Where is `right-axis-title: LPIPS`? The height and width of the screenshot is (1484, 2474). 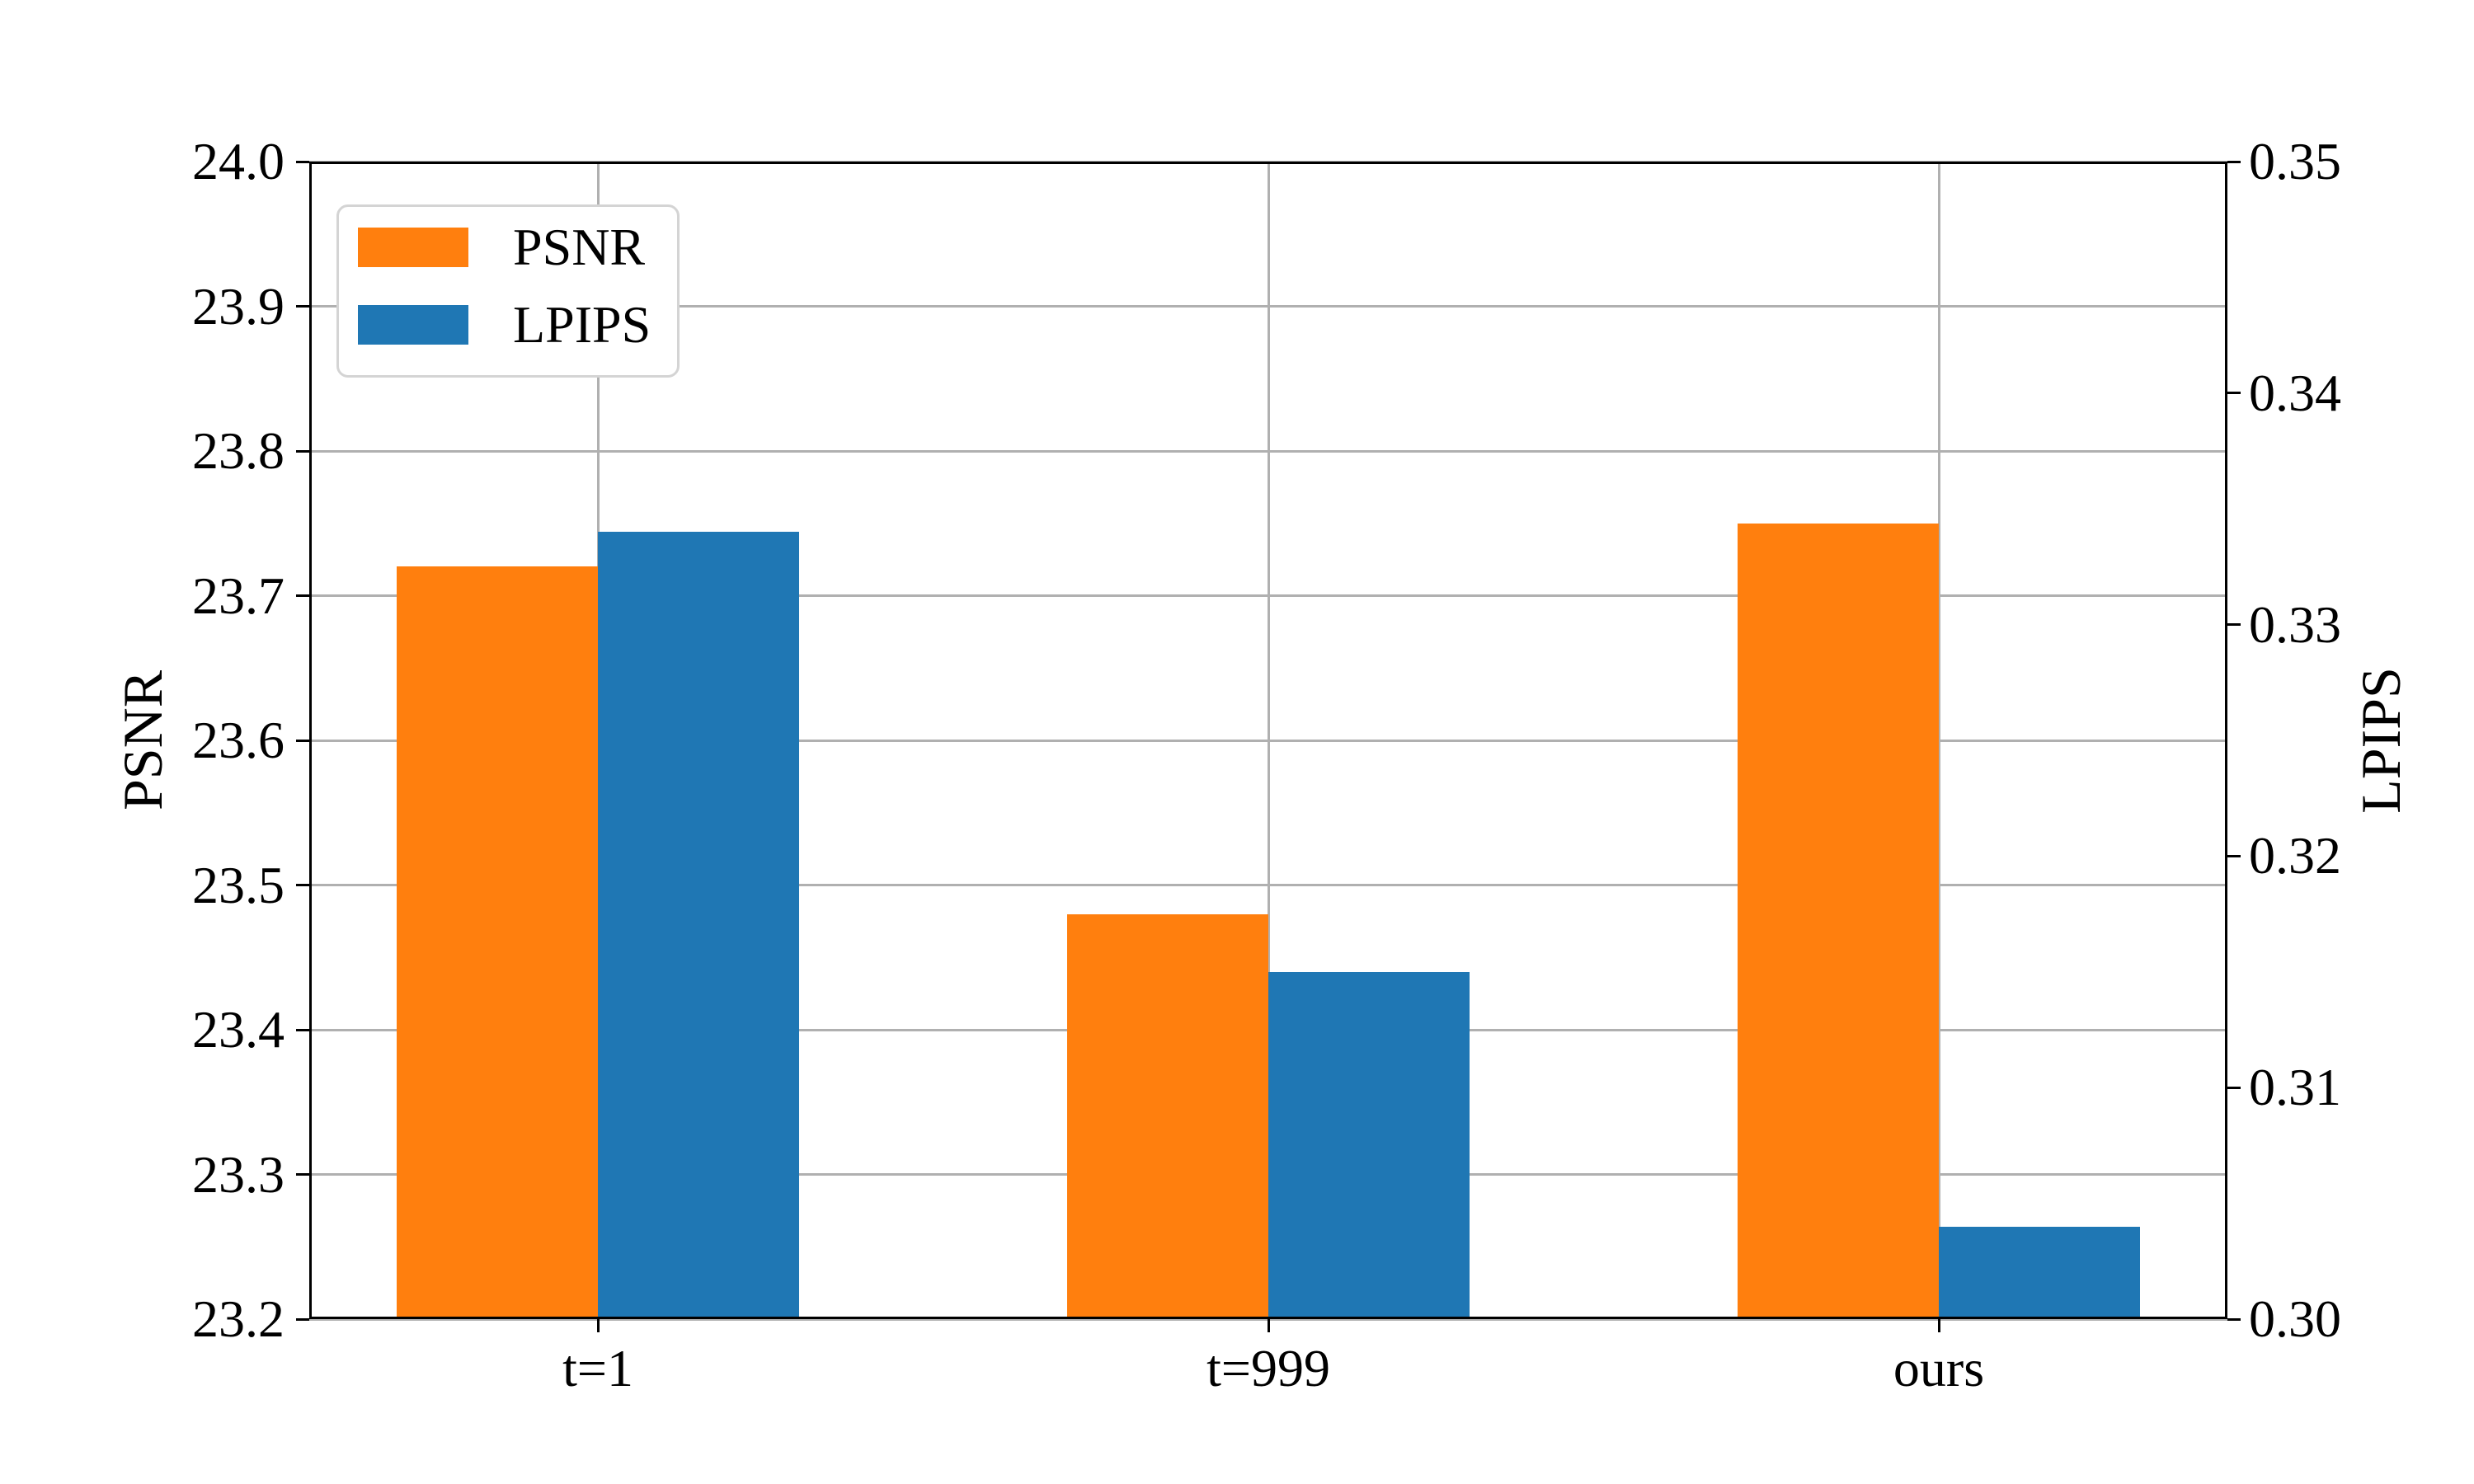 right-axis-title: LPIPS is located at coordinates (2380, 740).